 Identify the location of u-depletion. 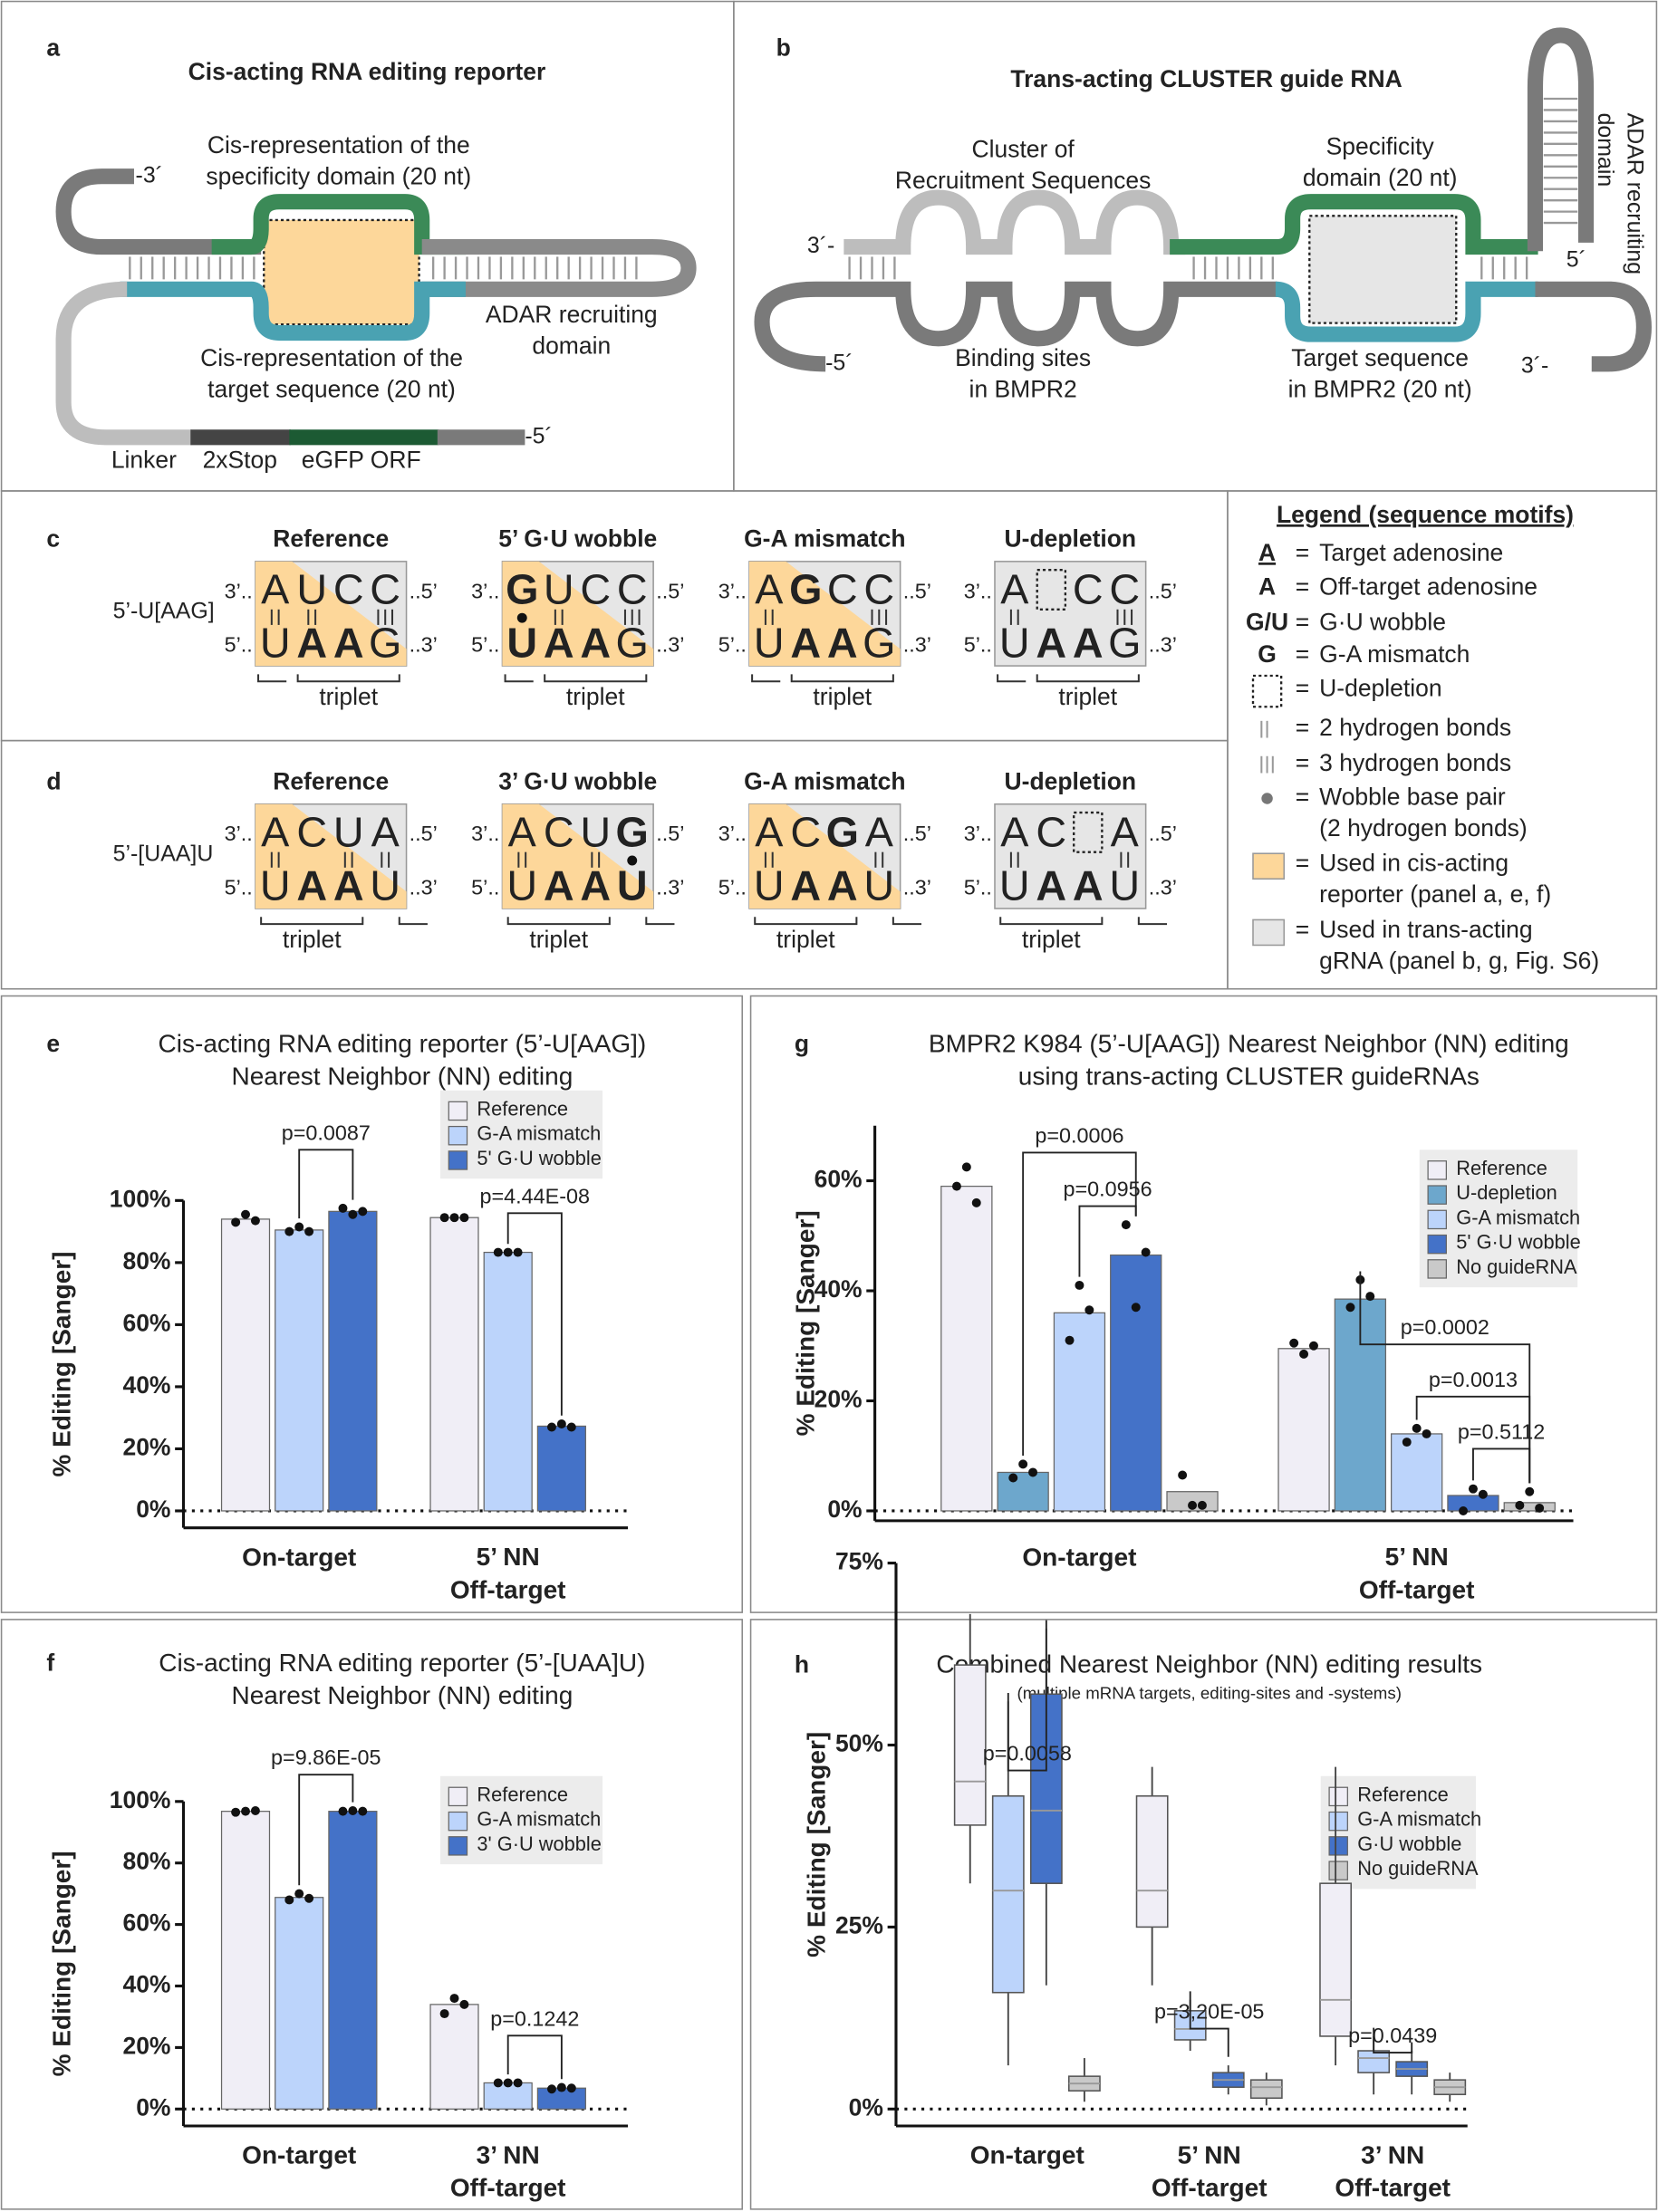
(1051, 590).